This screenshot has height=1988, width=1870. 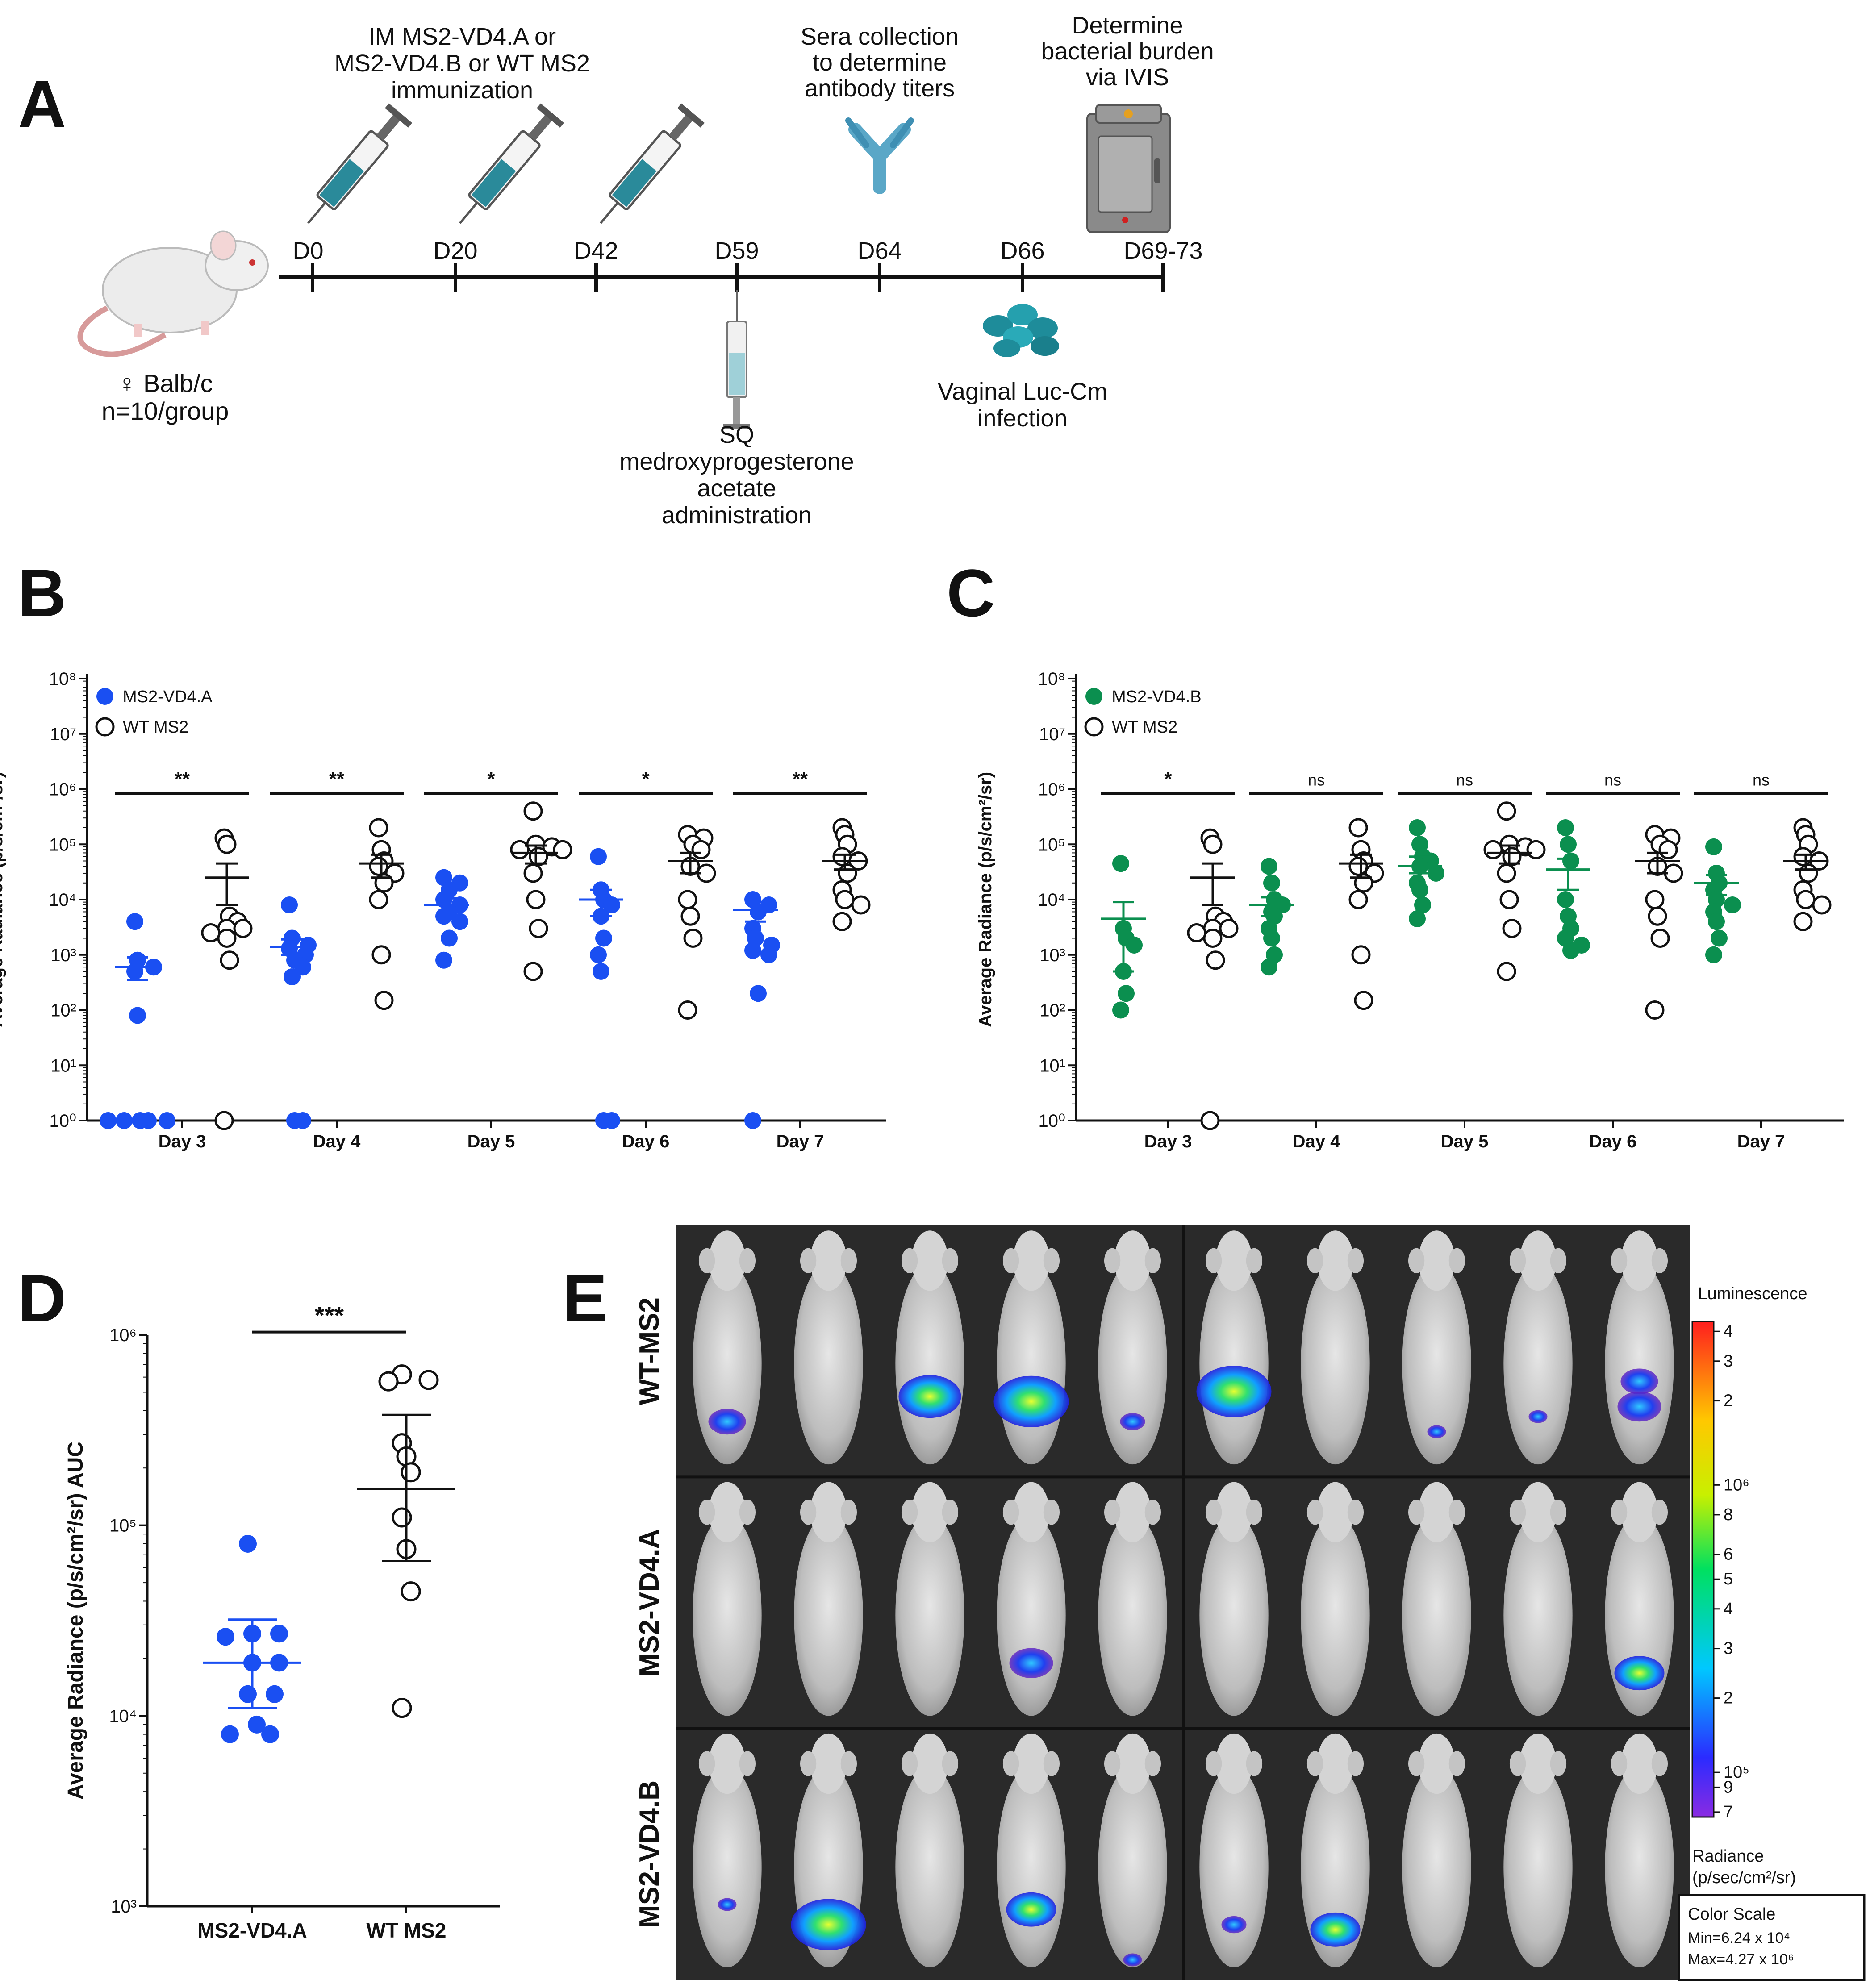 I want to click on colorbar-tick-label: 4, so click(x=1728, y=1331).